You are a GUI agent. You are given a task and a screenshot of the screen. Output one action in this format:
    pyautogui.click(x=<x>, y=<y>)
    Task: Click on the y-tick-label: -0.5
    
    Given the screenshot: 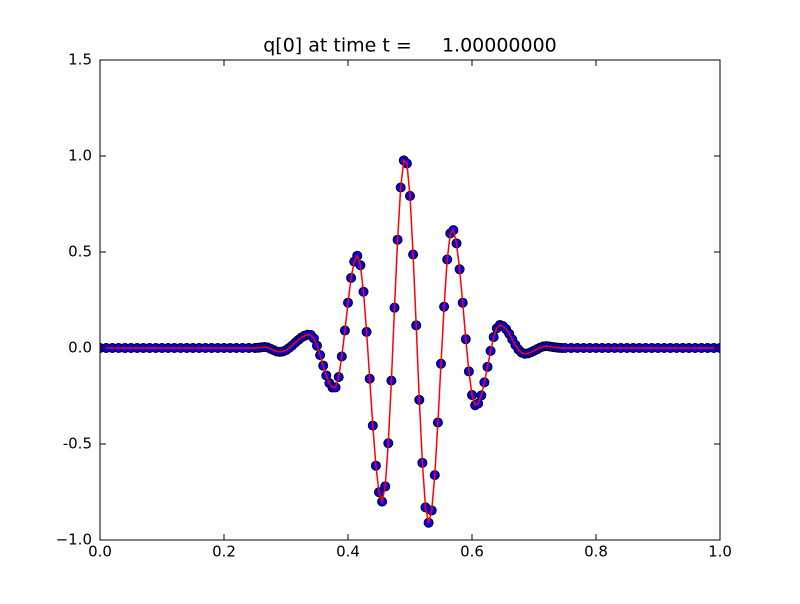 What is the action you would take?
    pyautogui.click(x=77, y=444)
    